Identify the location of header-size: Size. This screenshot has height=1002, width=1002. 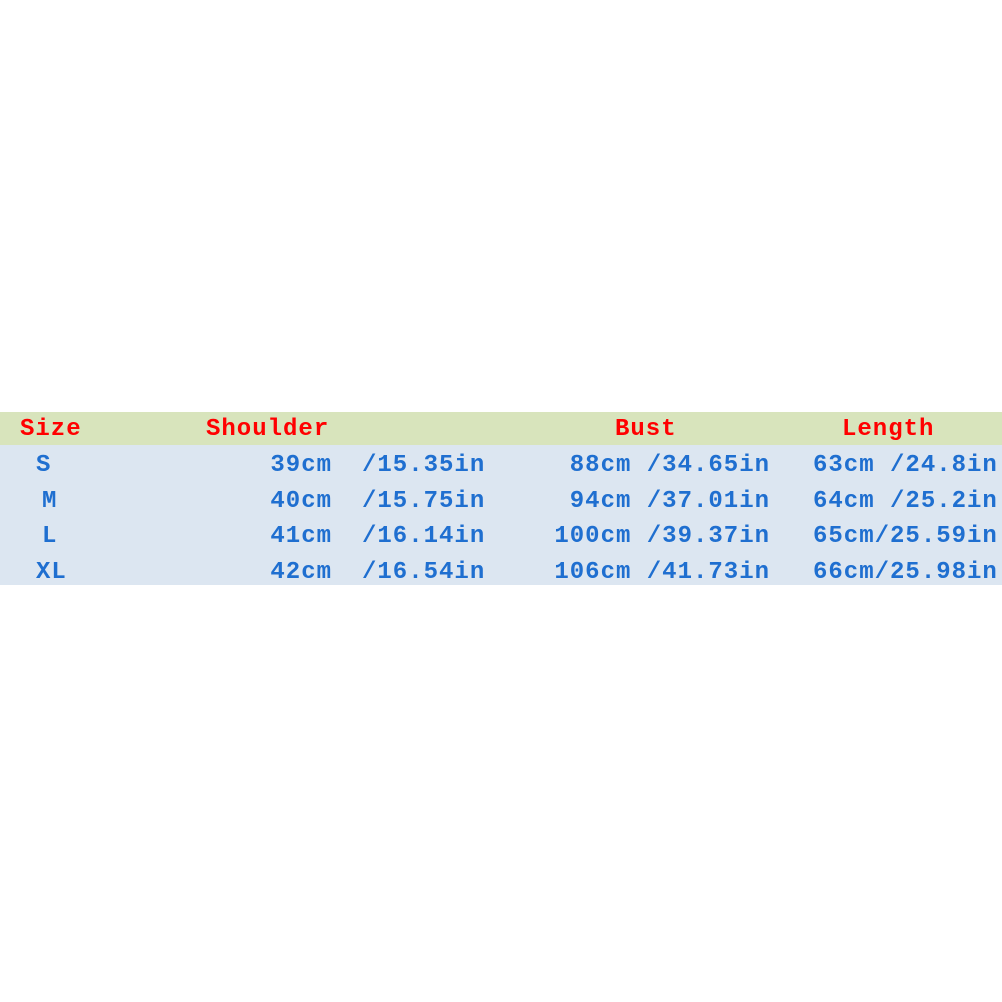
(51, 429).